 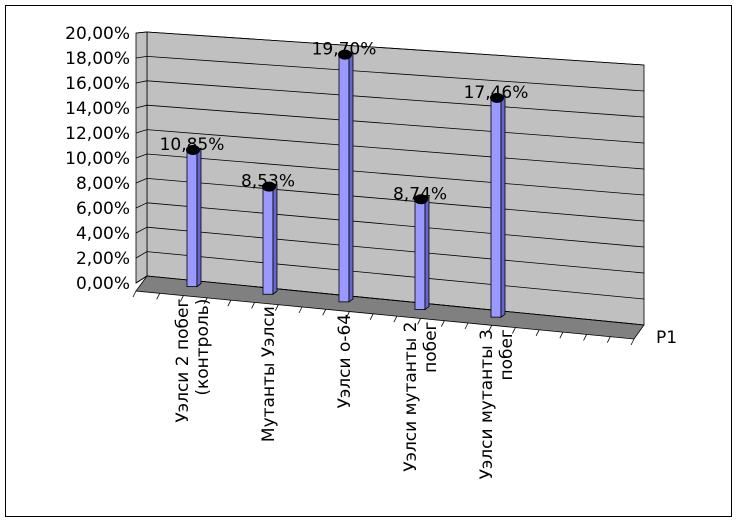 I want to click on y-tick-label: 2,00%, so click(x=103, y=259).